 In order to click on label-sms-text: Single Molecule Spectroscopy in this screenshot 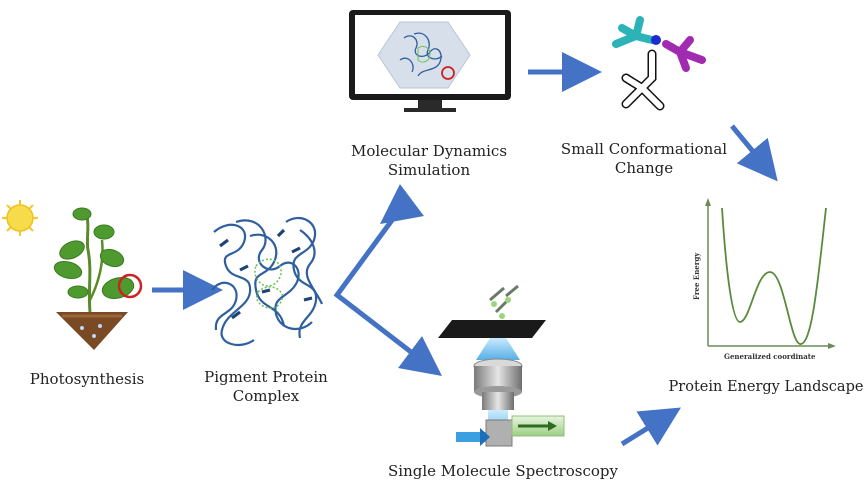, I will do `click(503, 471)`.